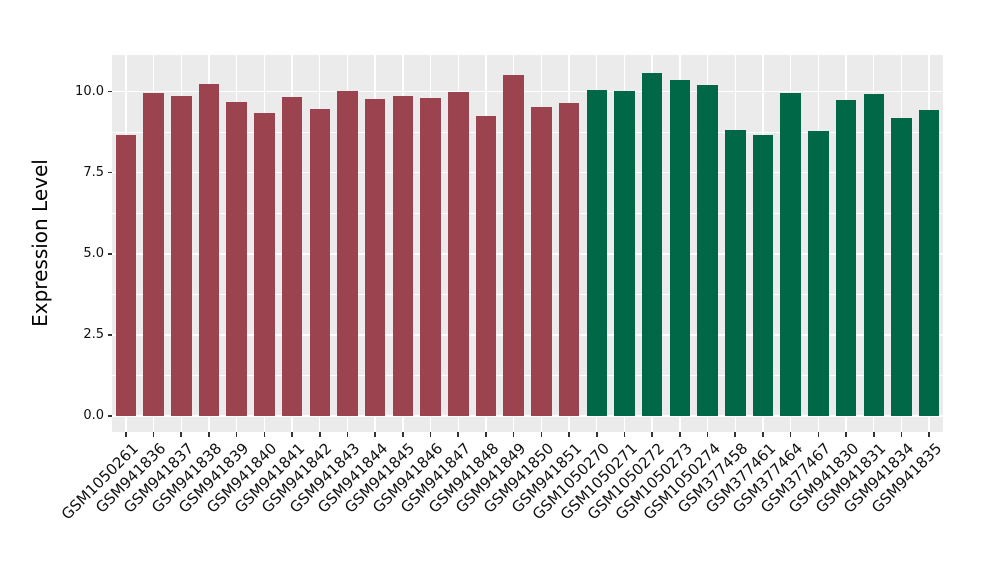 The image size is (1000, 580). Describe the element at coordinates (652, 244) in the screenshot. I see `bar-GSM1050272` at that location.